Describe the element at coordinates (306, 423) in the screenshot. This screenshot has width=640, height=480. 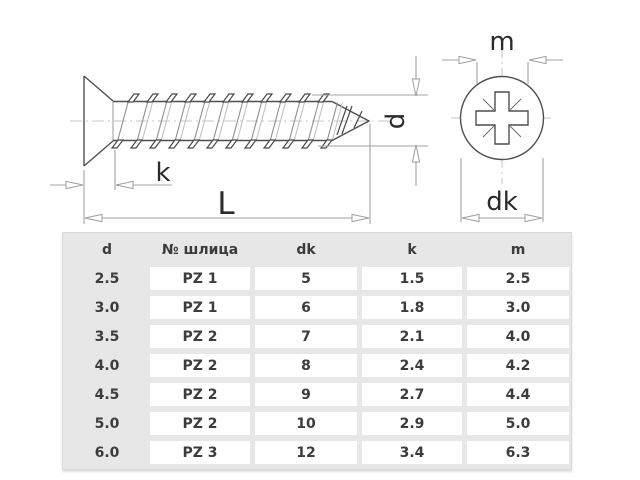
I see `table-cell: 10` at that location.